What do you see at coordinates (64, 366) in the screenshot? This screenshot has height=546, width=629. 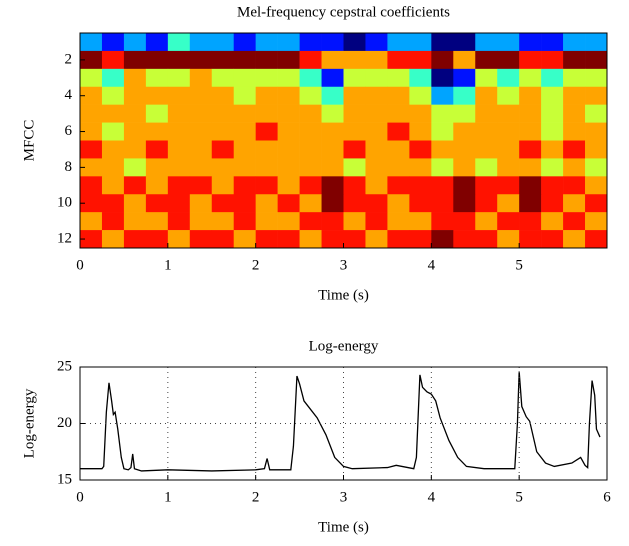 I see `y-tick-label: 25` at bounding box center [64, 366].